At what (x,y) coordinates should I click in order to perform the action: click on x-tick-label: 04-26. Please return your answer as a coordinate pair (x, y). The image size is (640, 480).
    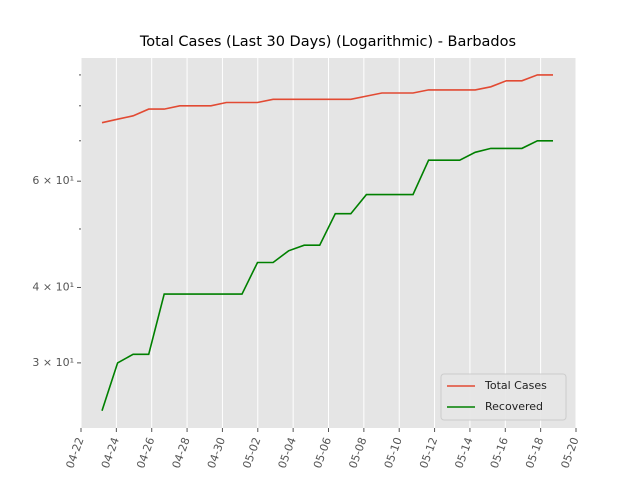
    Looking at the image, I should click on (145, 453).